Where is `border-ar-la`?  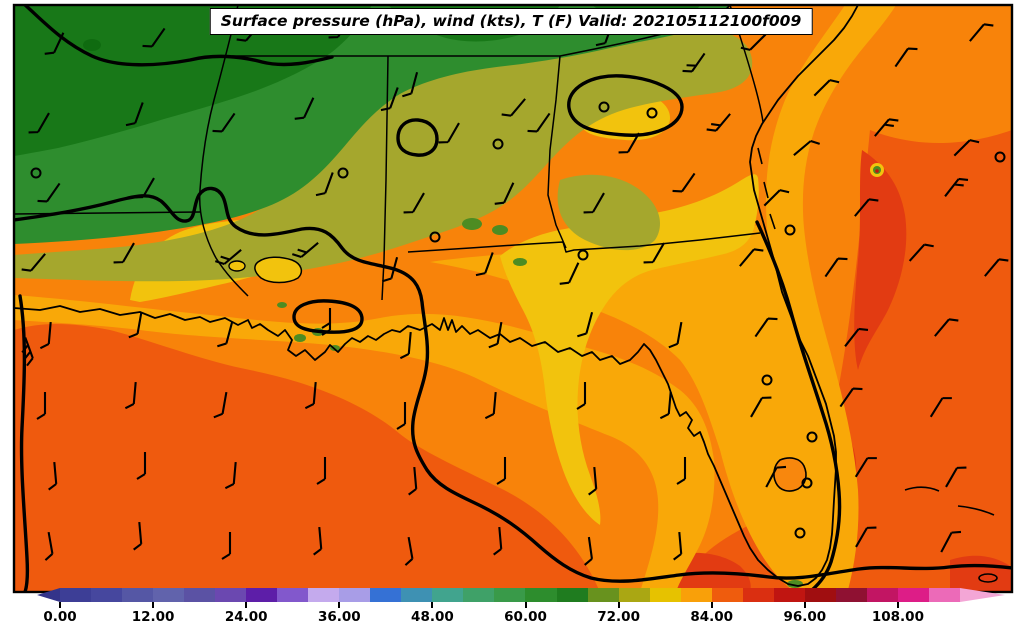
border-ar-la is located at coordinates (107, 213).